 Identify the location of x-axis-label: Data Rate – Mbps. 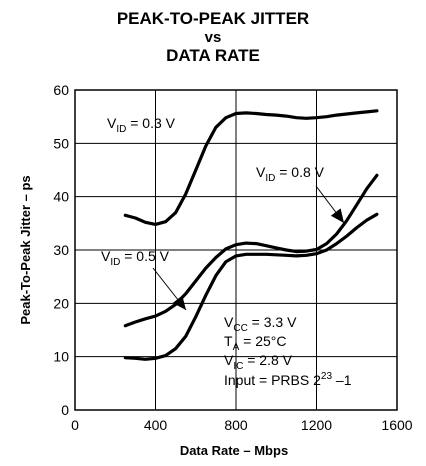
(234, 450).